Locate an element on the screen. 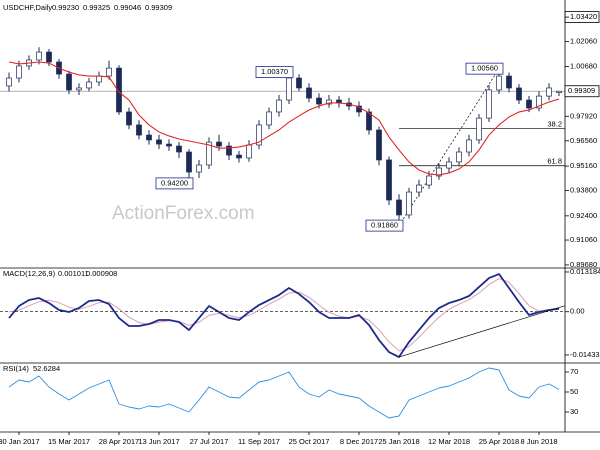 The height and width of the screenshot is (450, 600). x-tick-label: 15 Mar 2017 is located at coordinates (69, 441).